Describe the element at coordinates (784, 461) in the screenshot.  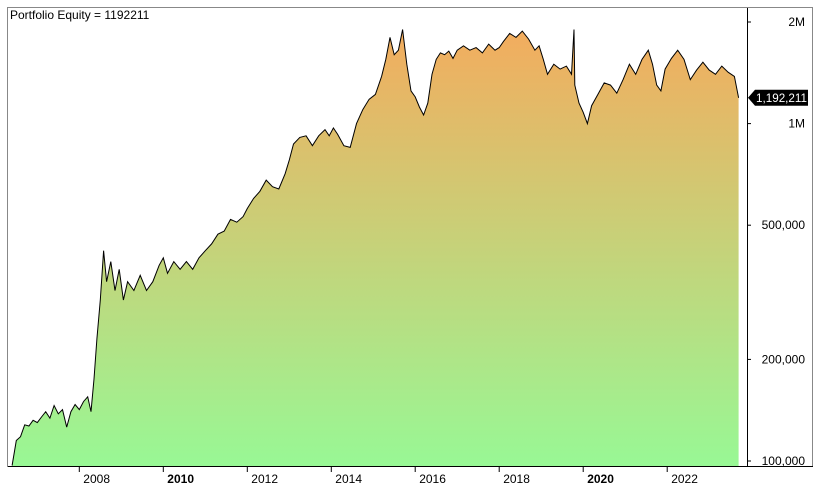
I see `y-tick-label-100,000: 100,000` at that location.